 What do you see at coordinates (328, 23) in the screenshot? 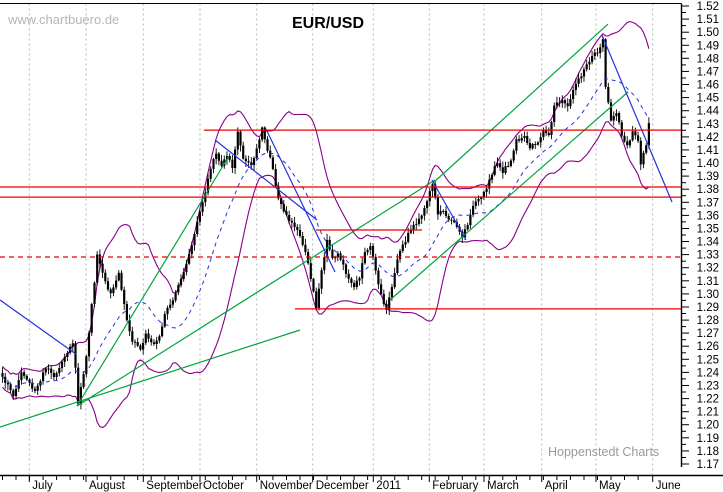
I see `page-title: EUR/USD` at bounding box center [328, 23].